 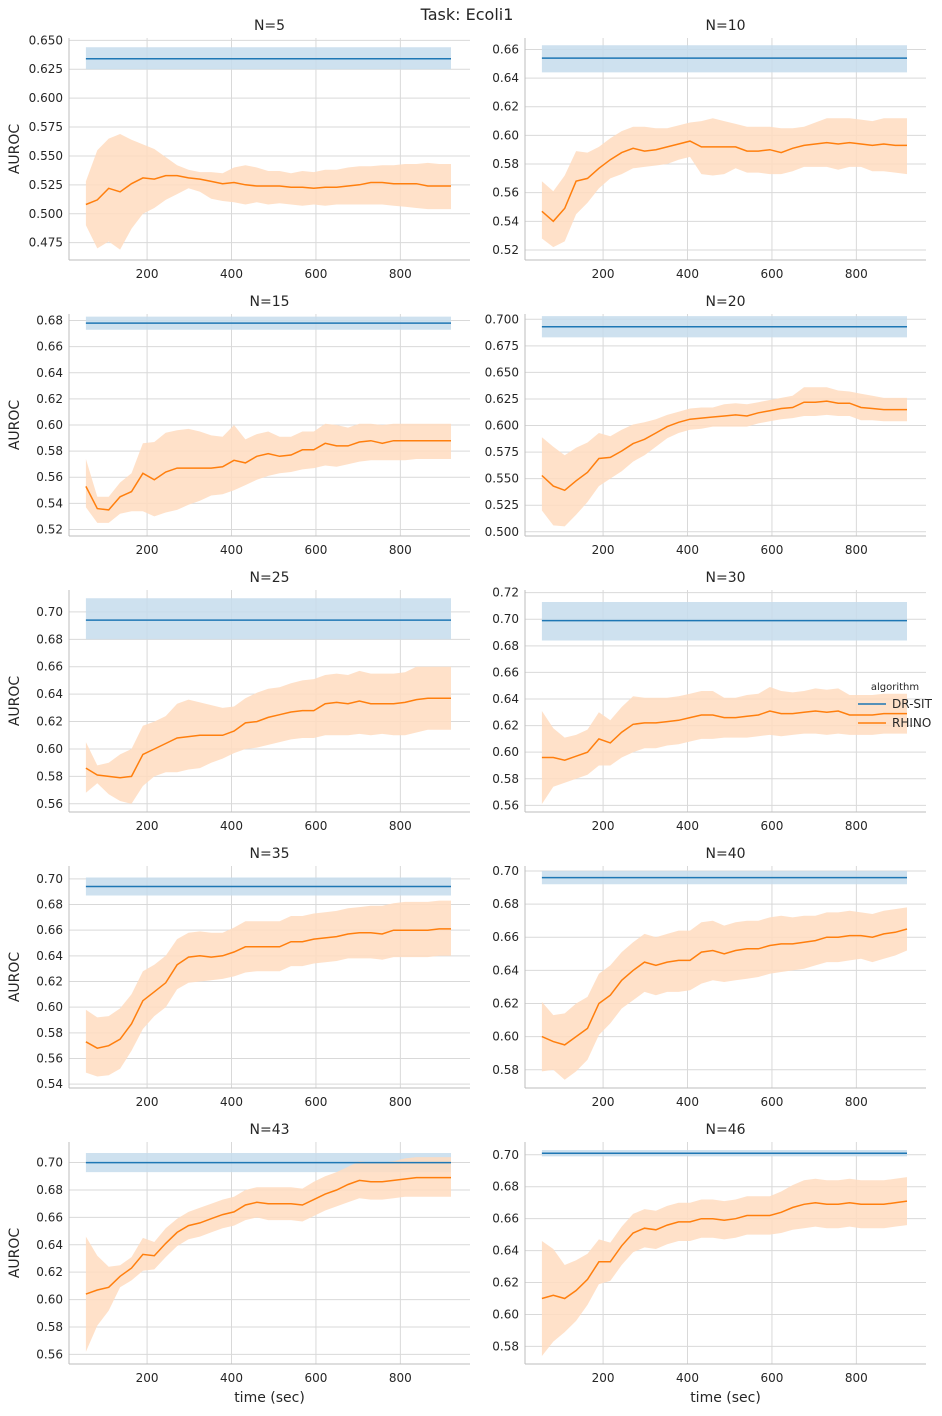 What do you see at coordinates (725, 578) in the screenshot?
I see `panel-title: N=30` at bounding box center [725, 578].